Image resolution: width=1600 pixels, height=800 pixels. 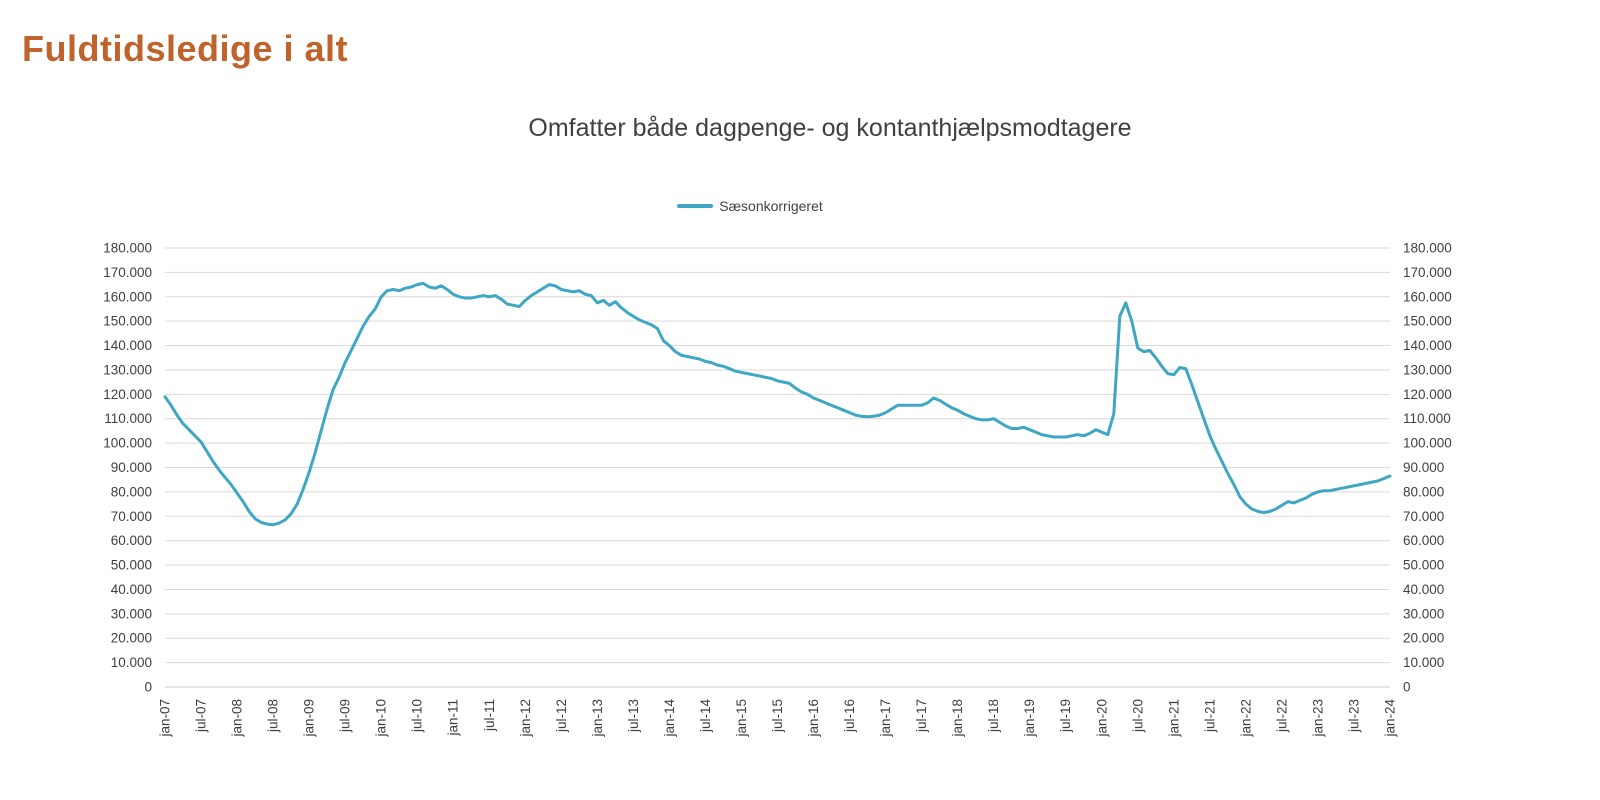 What do you see at coordinates (453, 718) in the screenshot?
I see `x-axis-label: jan-11` at bounding box center [453, 718].